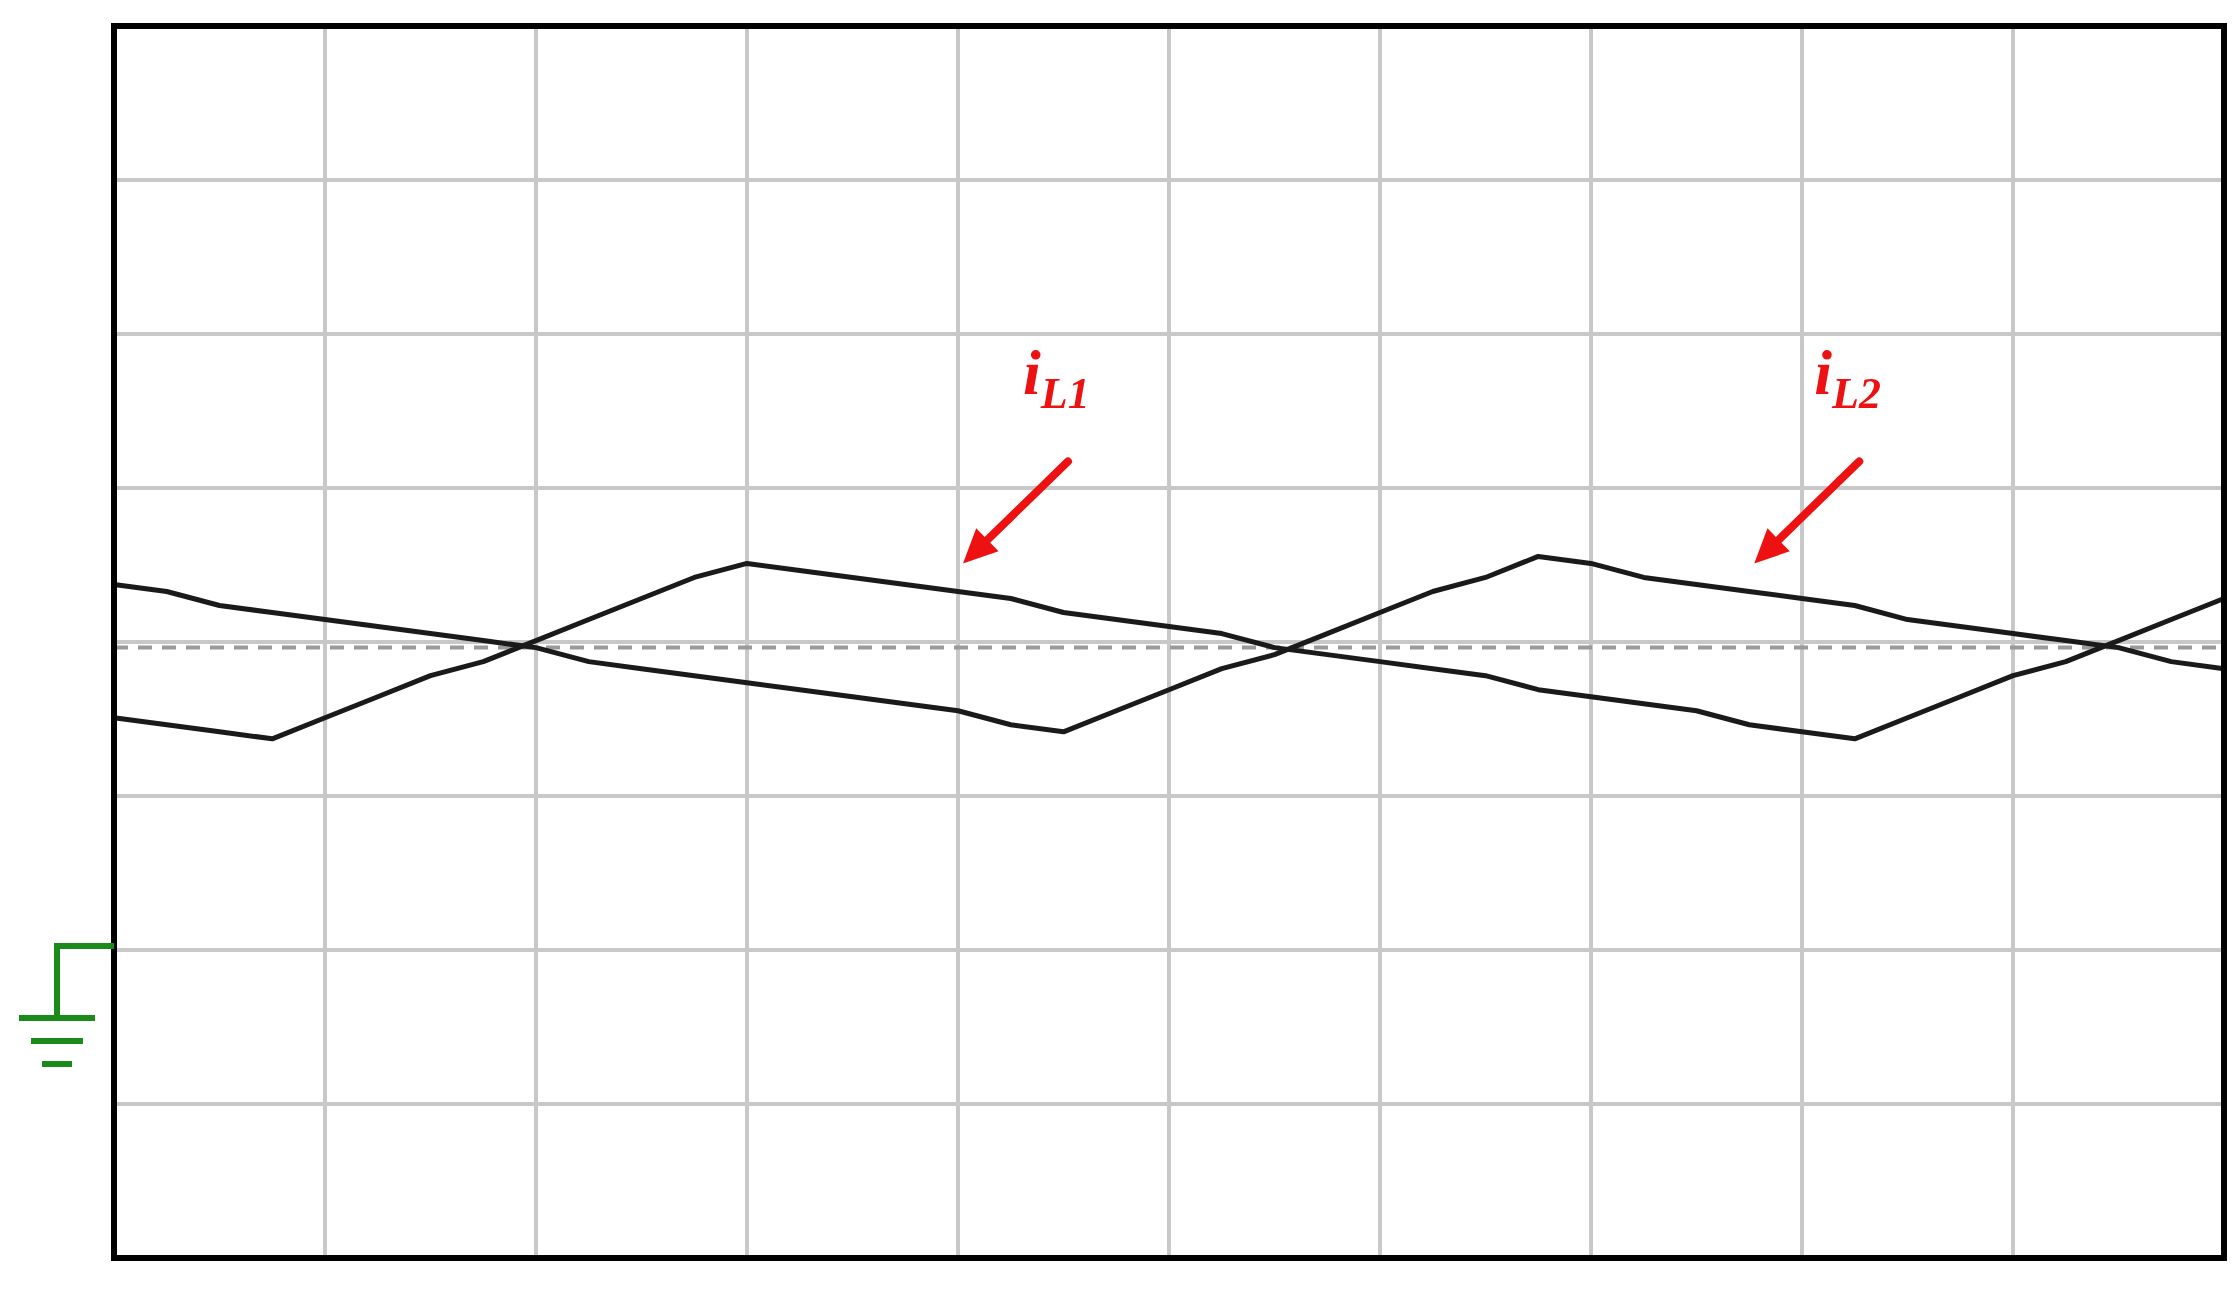 The image size is (2235, 1300). I want to click on text: i$_{L2}$, so click(1847, 378).